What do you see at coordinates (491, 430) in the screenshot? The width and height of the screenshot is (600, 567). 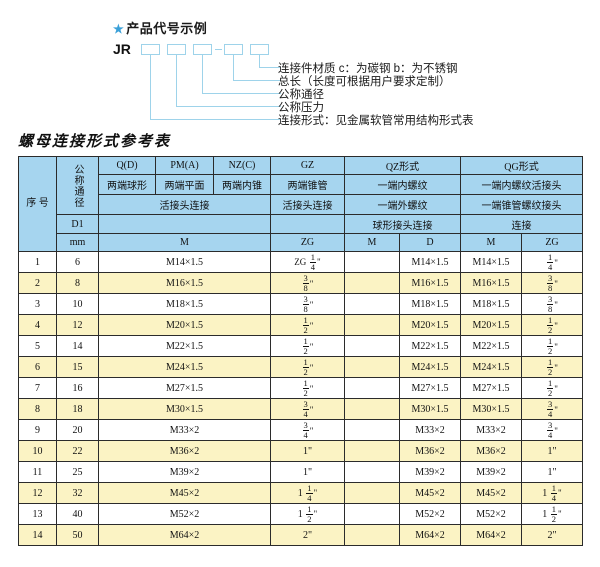 I see `cell-qg-m: M33×2` at bounding box center [491, 430].